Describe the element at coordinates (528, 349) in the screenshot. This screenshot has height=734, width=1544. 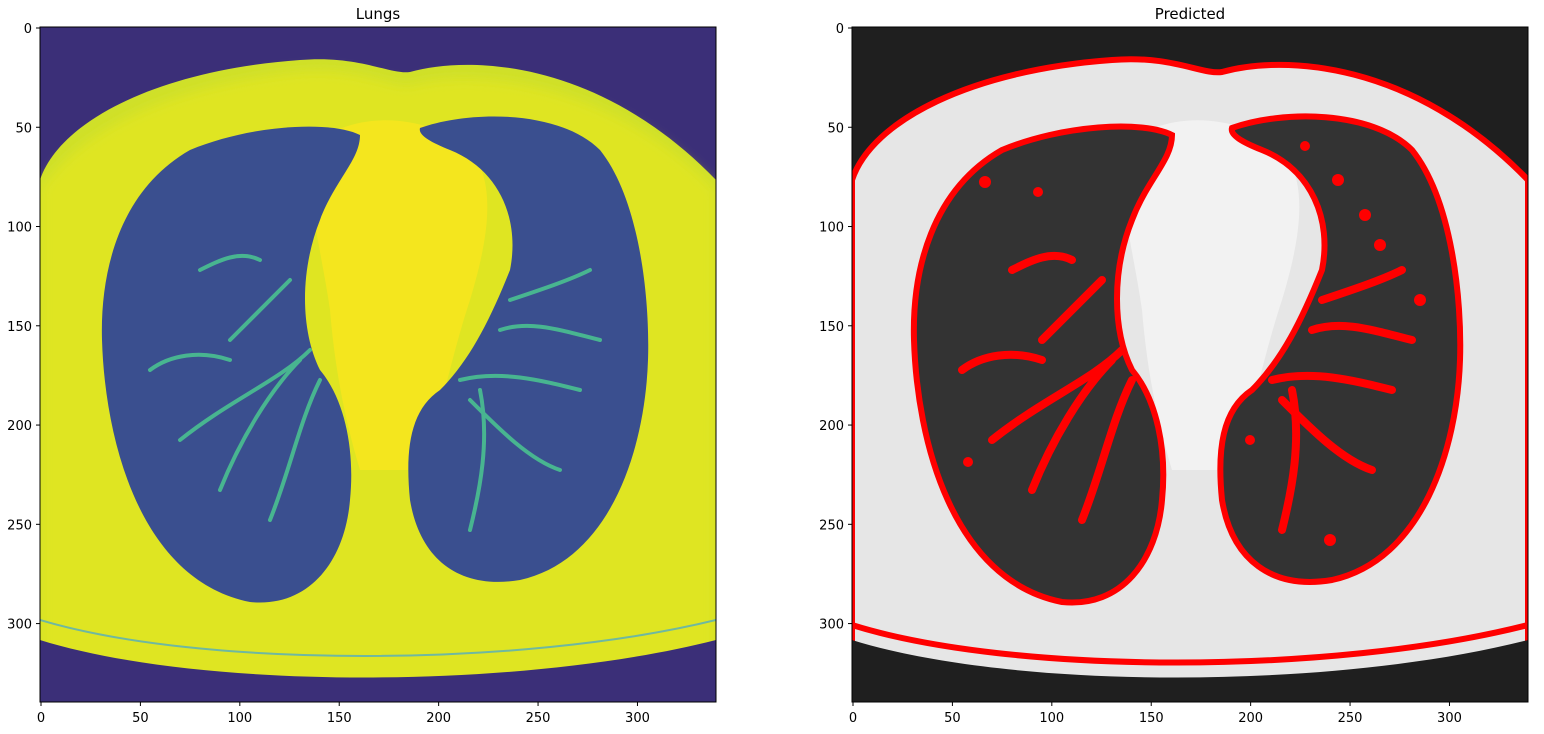
I see `left-lung` at that location.